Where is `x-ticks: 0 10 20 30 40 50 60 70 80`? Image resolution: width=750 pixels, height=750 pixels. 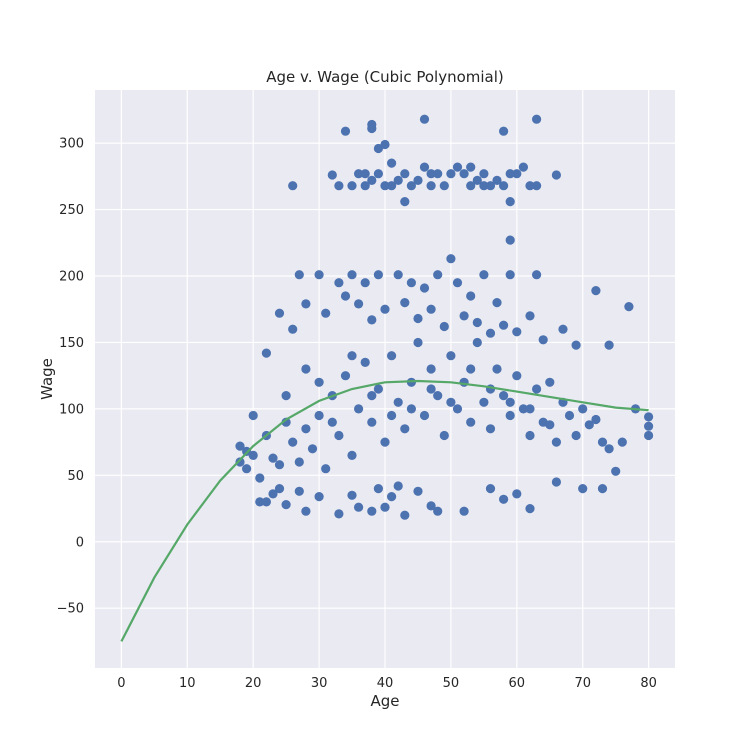
x-ticks: 0 10 20 30 40 50 60 70 80 is located at coordinates (387, 683).